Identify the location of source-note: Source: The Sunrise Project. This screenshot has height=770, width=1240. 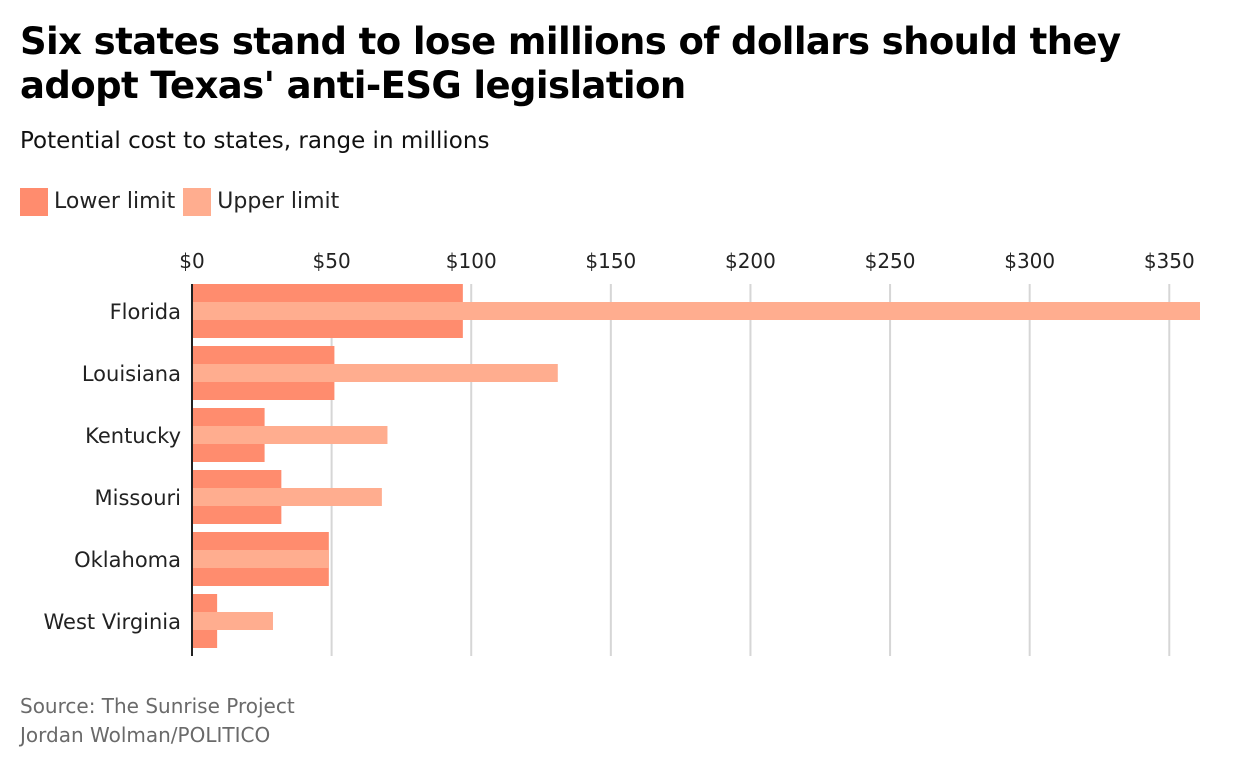
(157, 706).